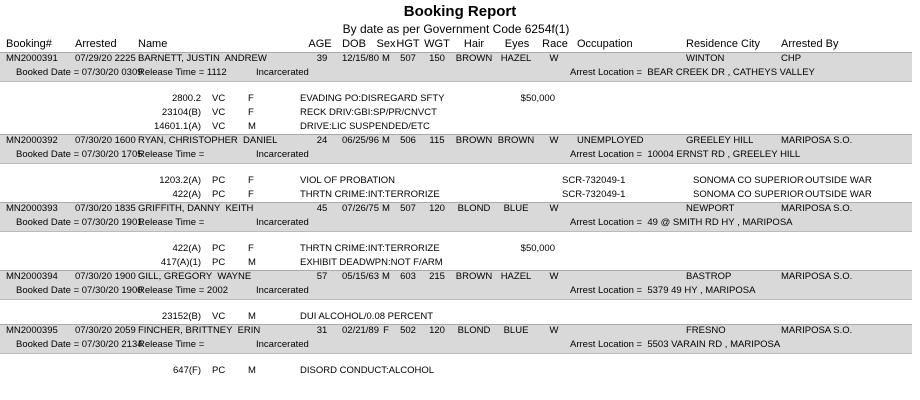 This screenshot has height=400, width=920. Describe the element at coordinates (322, 330) in the screenshot. I see `record-age: 31` at that location.